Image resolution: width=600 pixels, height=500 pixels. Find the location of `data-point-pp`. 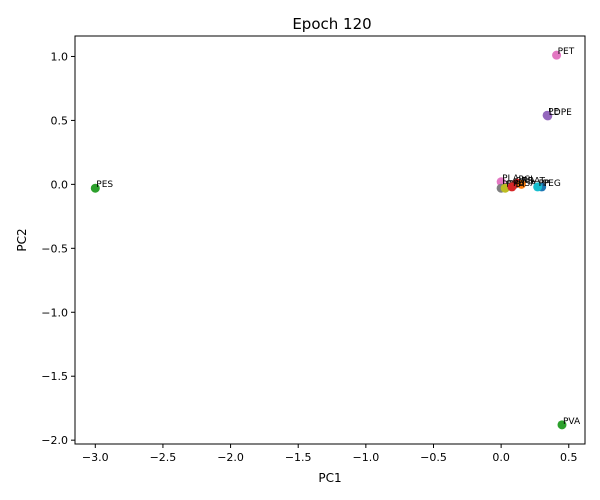

data-point-pp is located at coordinates (538, 187).